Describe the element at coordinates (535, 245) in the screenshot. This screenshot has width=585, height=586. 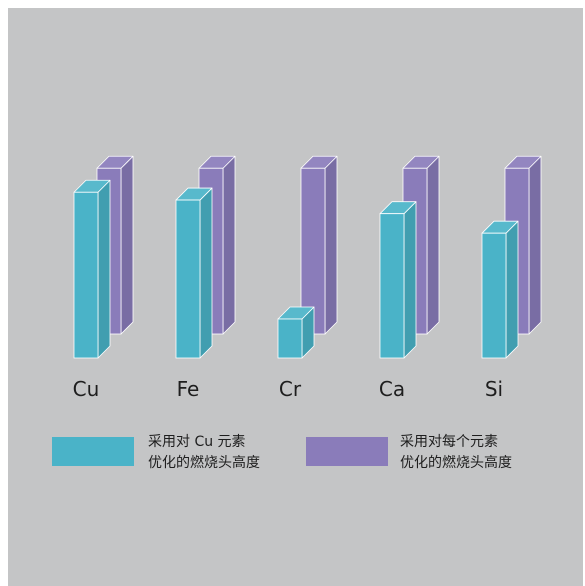
I see `bar-si-series-2-side` at that location.